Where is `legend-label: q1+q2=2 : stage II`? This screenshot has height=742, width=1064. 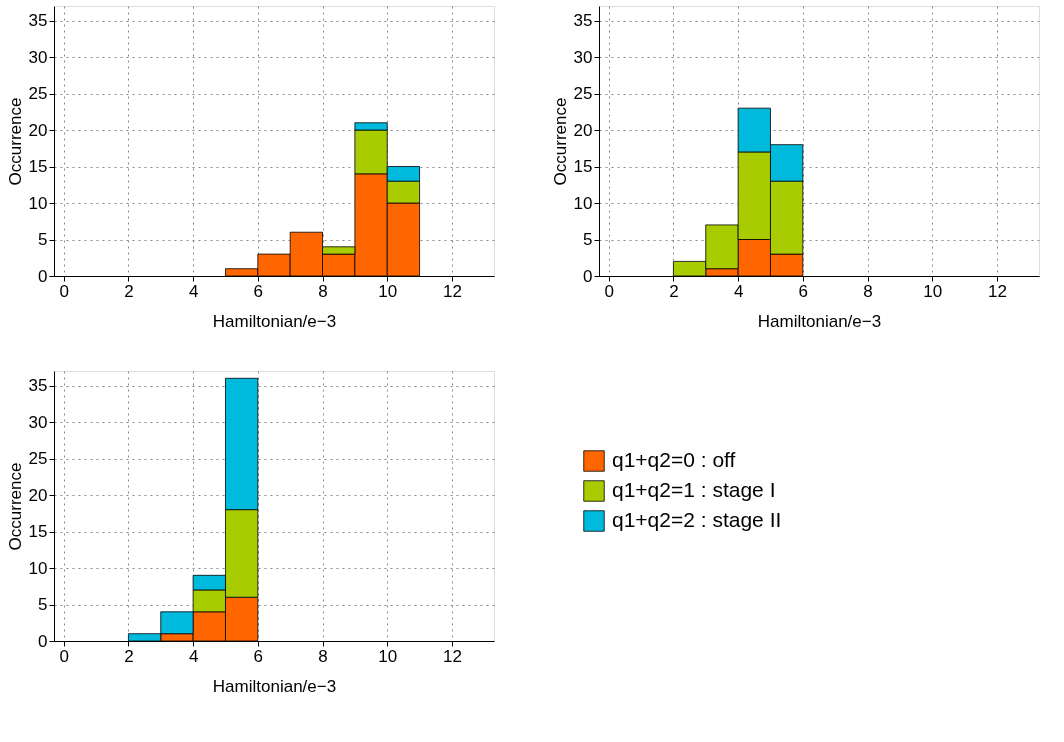 legend-label: q1+q2=2 : stage II is located at coordinates (697, 519).